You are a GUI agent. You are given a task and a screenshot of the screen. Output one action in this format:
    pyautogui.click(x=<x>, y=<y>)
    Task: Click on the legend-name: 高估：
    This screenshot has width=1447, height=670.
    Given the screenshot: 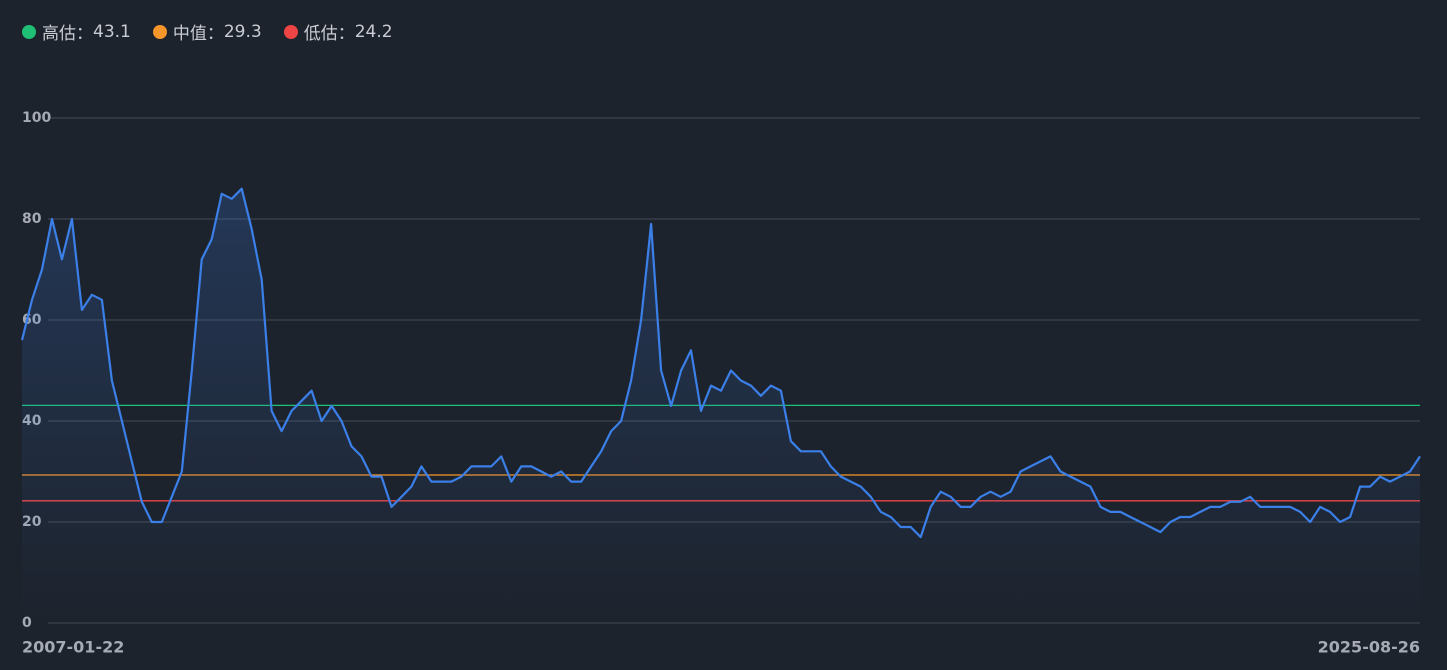 What is the action you would take?
    pyautogui.click(x=67, y=34)
    